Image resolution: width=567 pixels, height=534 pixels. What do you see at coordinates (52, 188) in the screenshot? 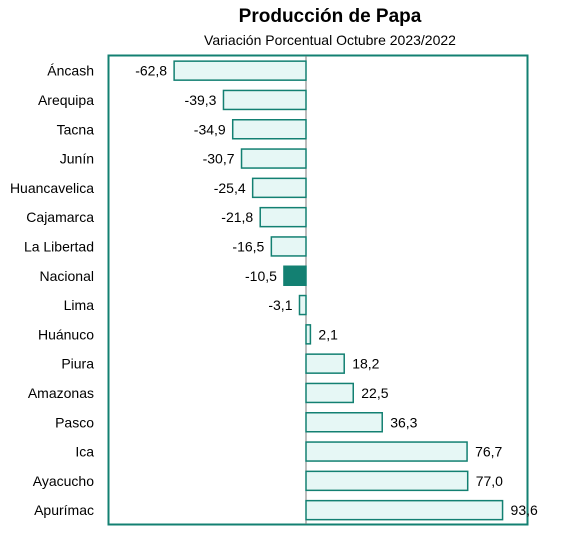
I see `category-label: Huancavelica` at bounding box center [52, 188].